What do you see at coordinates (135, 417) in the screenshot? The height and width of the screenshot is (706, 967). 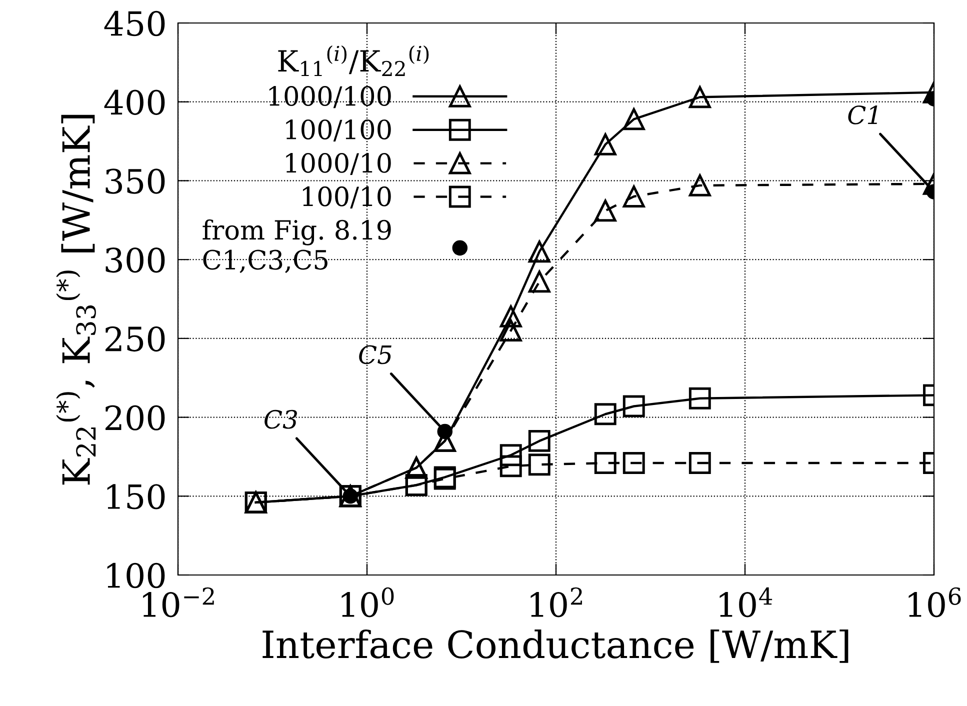 I see `y-tick-label: 200` at bounding box center [135, 417].